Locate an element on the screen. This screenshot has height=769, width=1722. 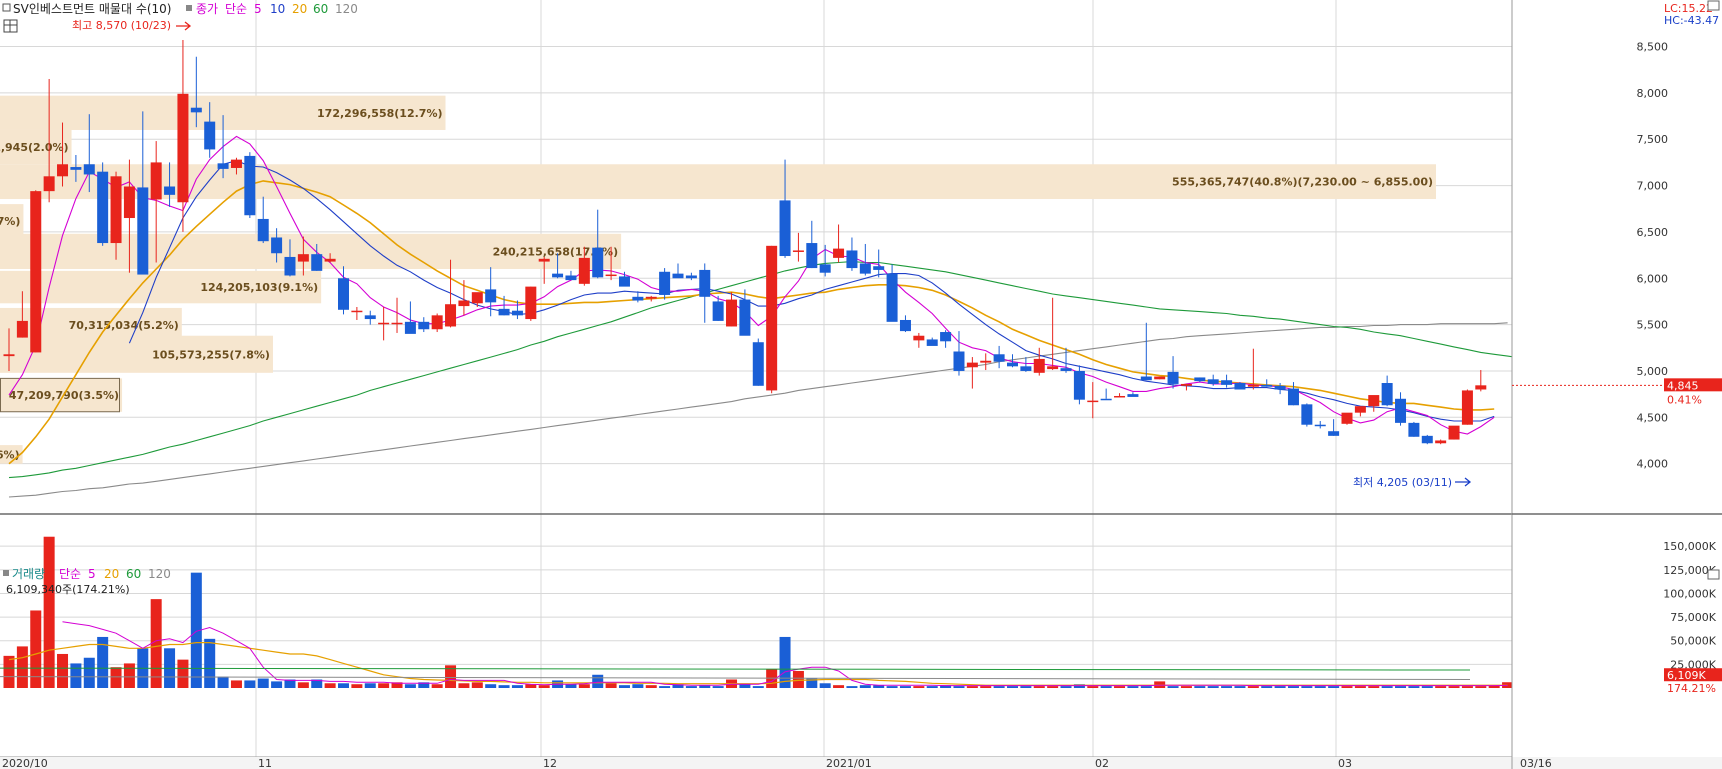
time-axis-band is located at coordinates (861, 763).